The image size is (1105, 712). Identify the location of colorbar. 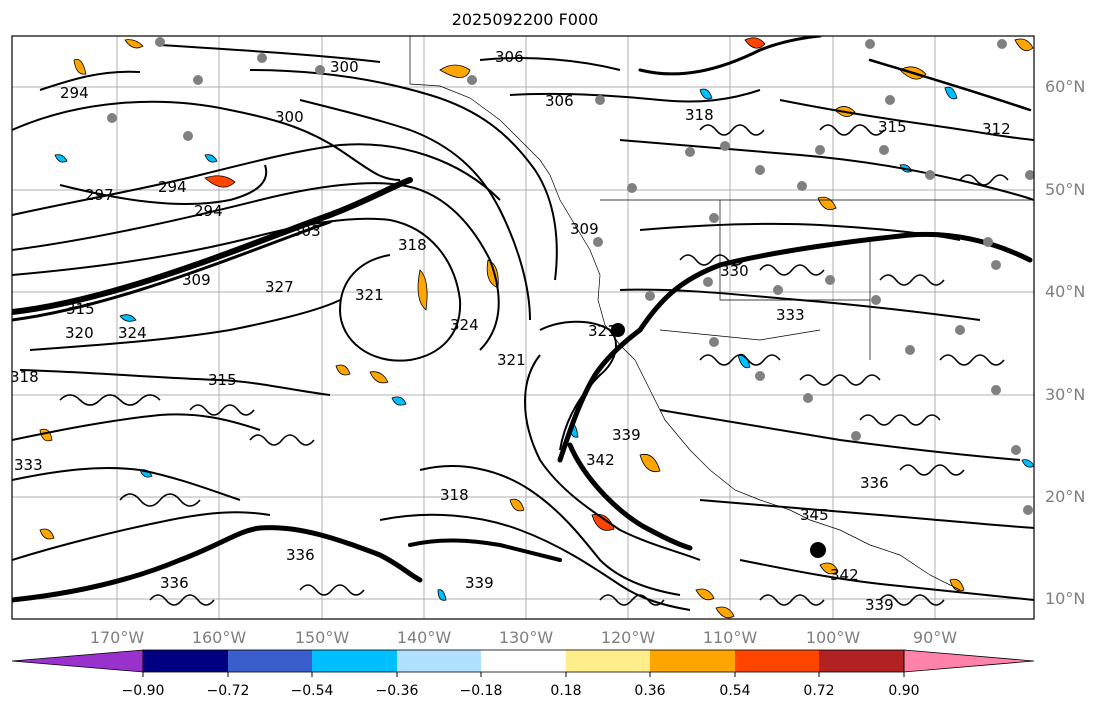
(523, 663).